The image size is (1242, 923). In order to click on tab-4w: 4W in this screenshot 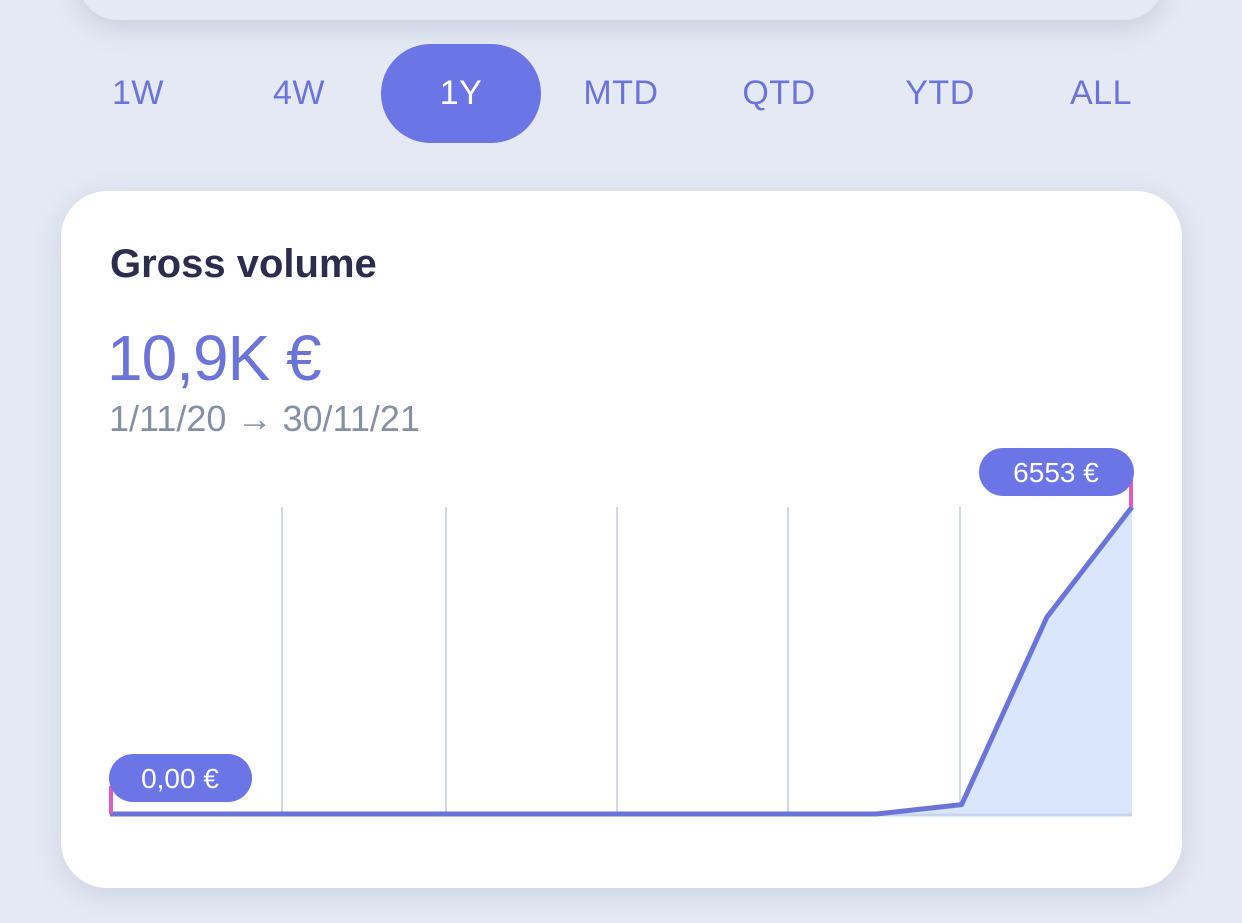, I will do `click(299, 93)`.